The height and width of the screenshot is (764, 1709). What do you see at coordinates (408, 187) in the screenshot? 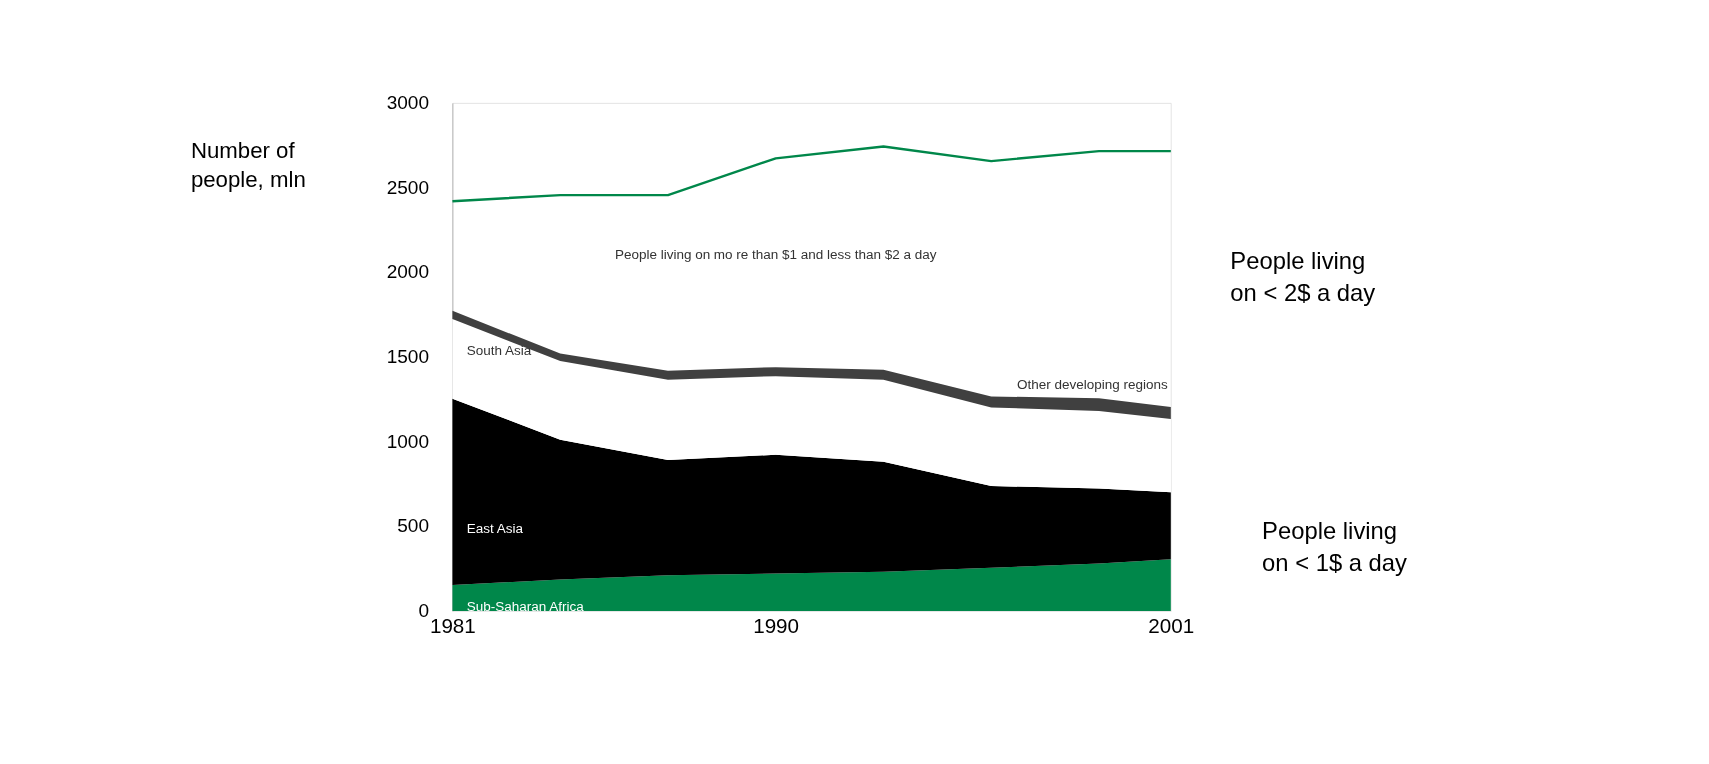
I see `y-tick-label: 2500` at bounding box center [408, 187].